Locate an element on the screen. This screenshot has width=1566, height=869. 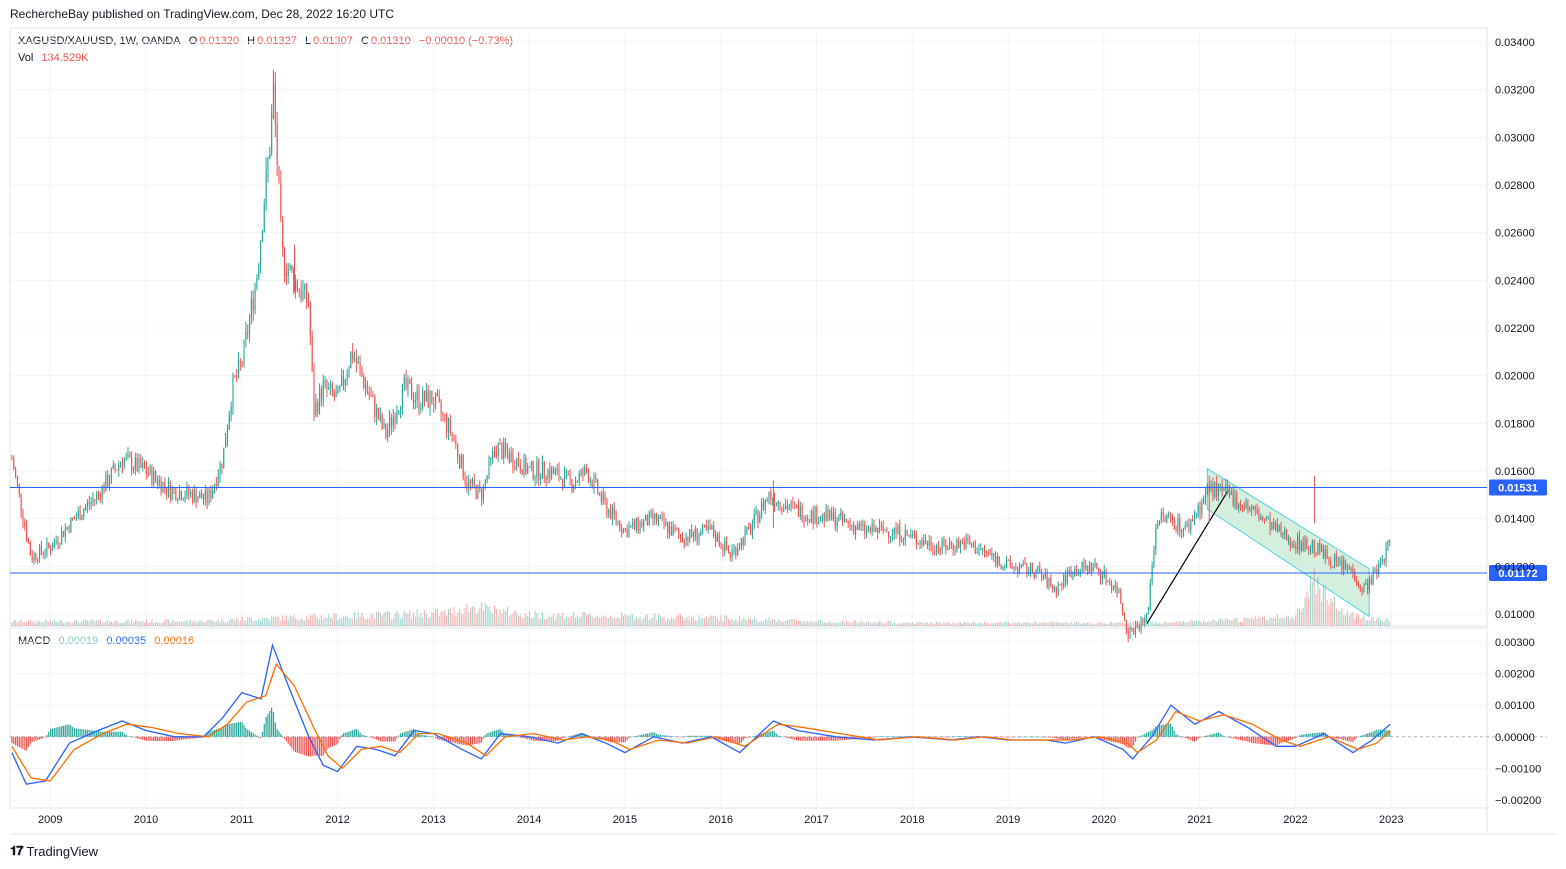
y-tick-label: 0.02600 is located at coordinates (1515, 234).